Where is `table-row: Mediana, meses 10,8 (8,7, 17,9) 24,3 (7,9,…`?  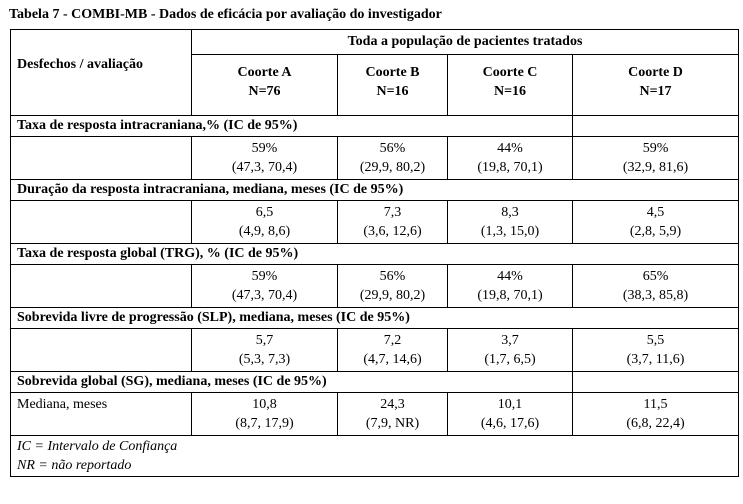
table-row: Mediana, meses 10,8 (8,7, 17,9) 24,3 (7,9,… is located at coordinates (375, 414).